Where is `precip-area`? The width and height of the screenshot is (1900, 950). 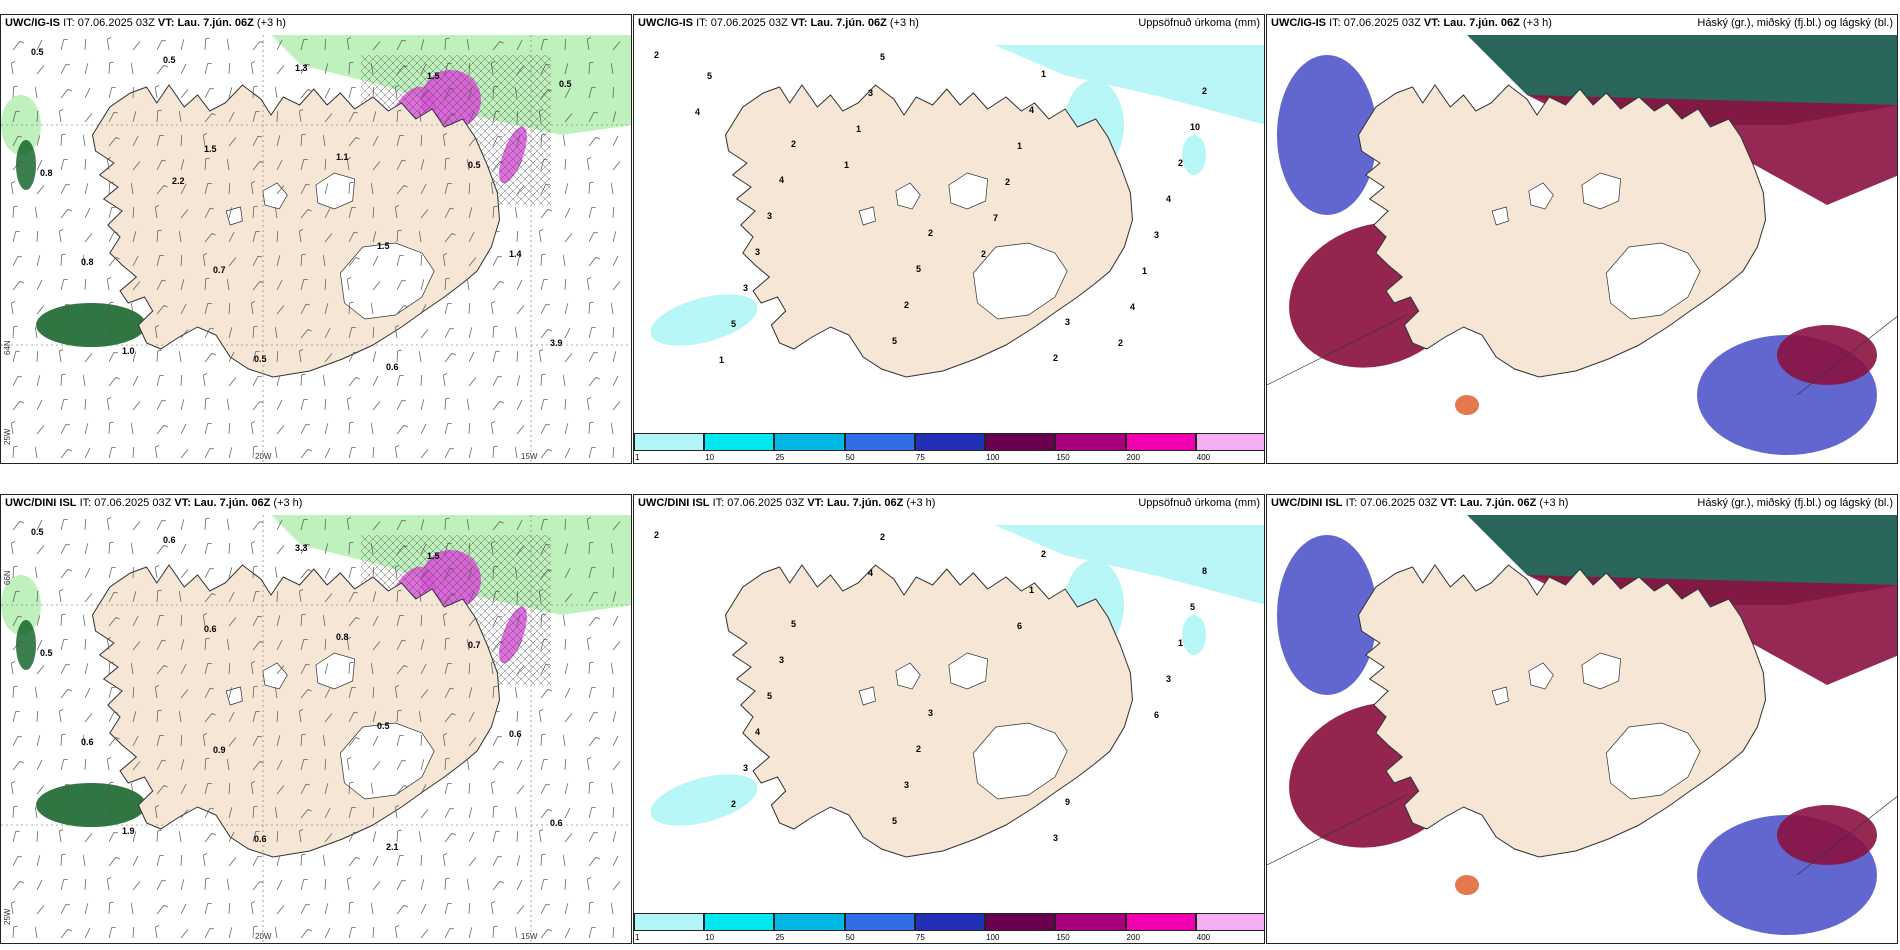
precip-area is located at coordinates (1194, 635).